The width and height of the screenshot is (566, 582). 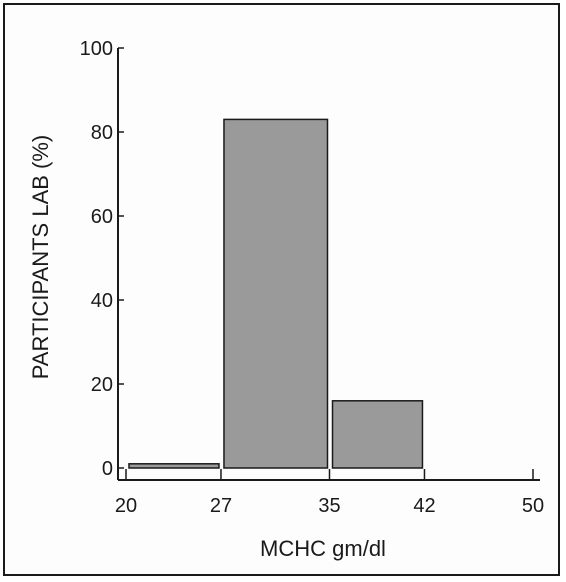 I want to click on x-ticks-group: 20 27 35 42 50, so click(x=329, y=493).